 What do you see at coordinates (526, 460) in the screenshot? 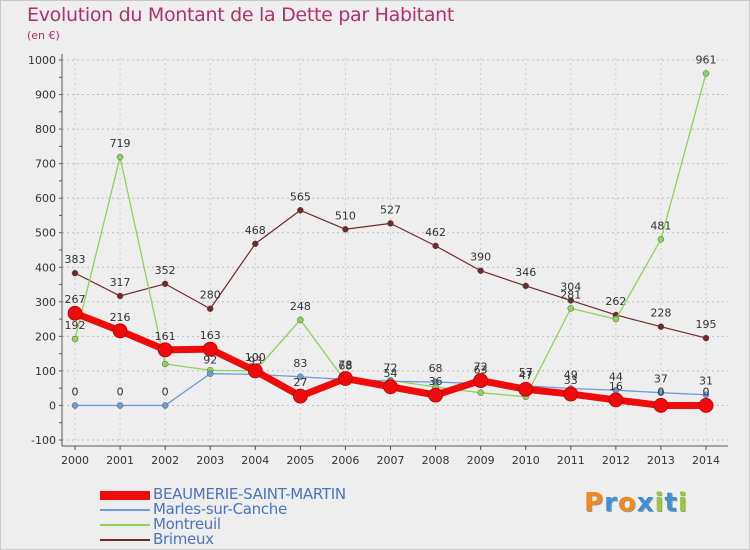
I see `x-tick-label: 2010` at bounding box center [526, 460].